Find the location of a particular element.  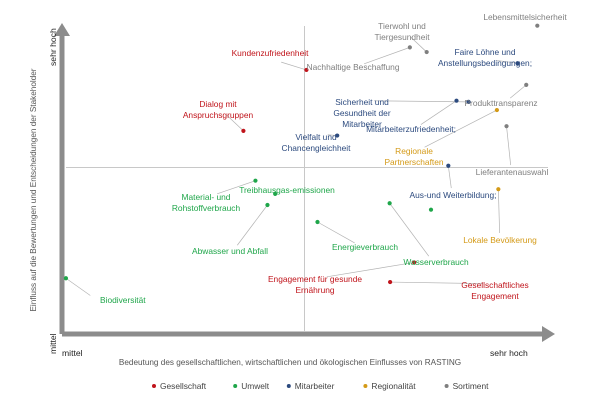

data-point-faire-löhne-und-anstellungsbedingungen is located at coordinates (517, 63).